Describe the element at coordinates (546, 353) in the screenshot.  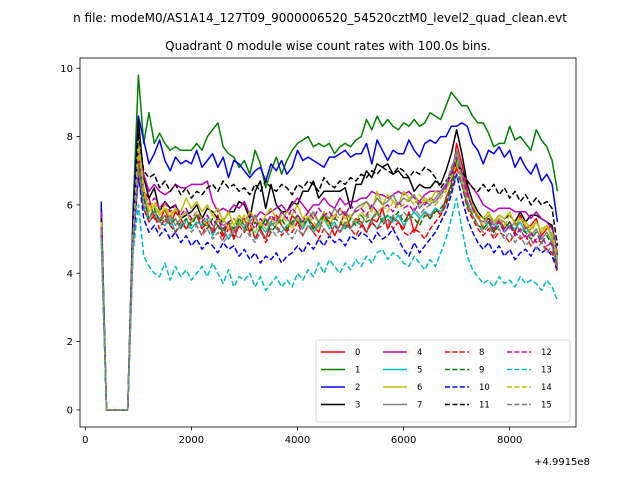
I see `legend-label-12: 12` at that location.